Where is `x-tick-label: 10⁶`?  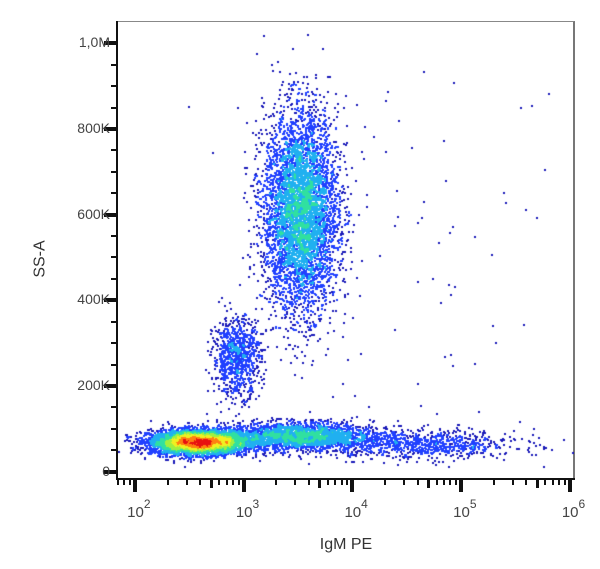
x-tick-label: 10⁶ is located at coordinates (573, 509).